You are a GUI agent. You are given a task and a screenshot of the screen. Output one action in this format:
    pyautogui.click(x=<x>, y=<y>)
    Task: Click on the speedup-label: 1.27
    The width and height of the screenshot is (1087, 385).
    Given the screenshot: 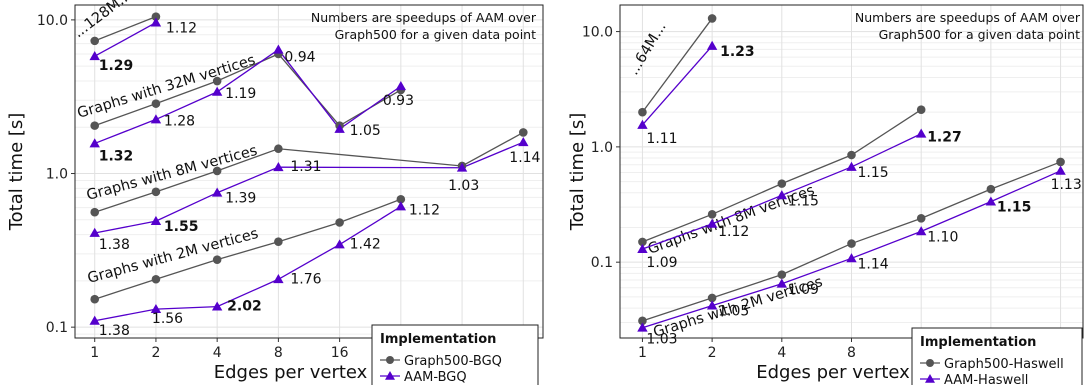 What is the action you would take?
    pyautogui.click(x=944, y=138)
    